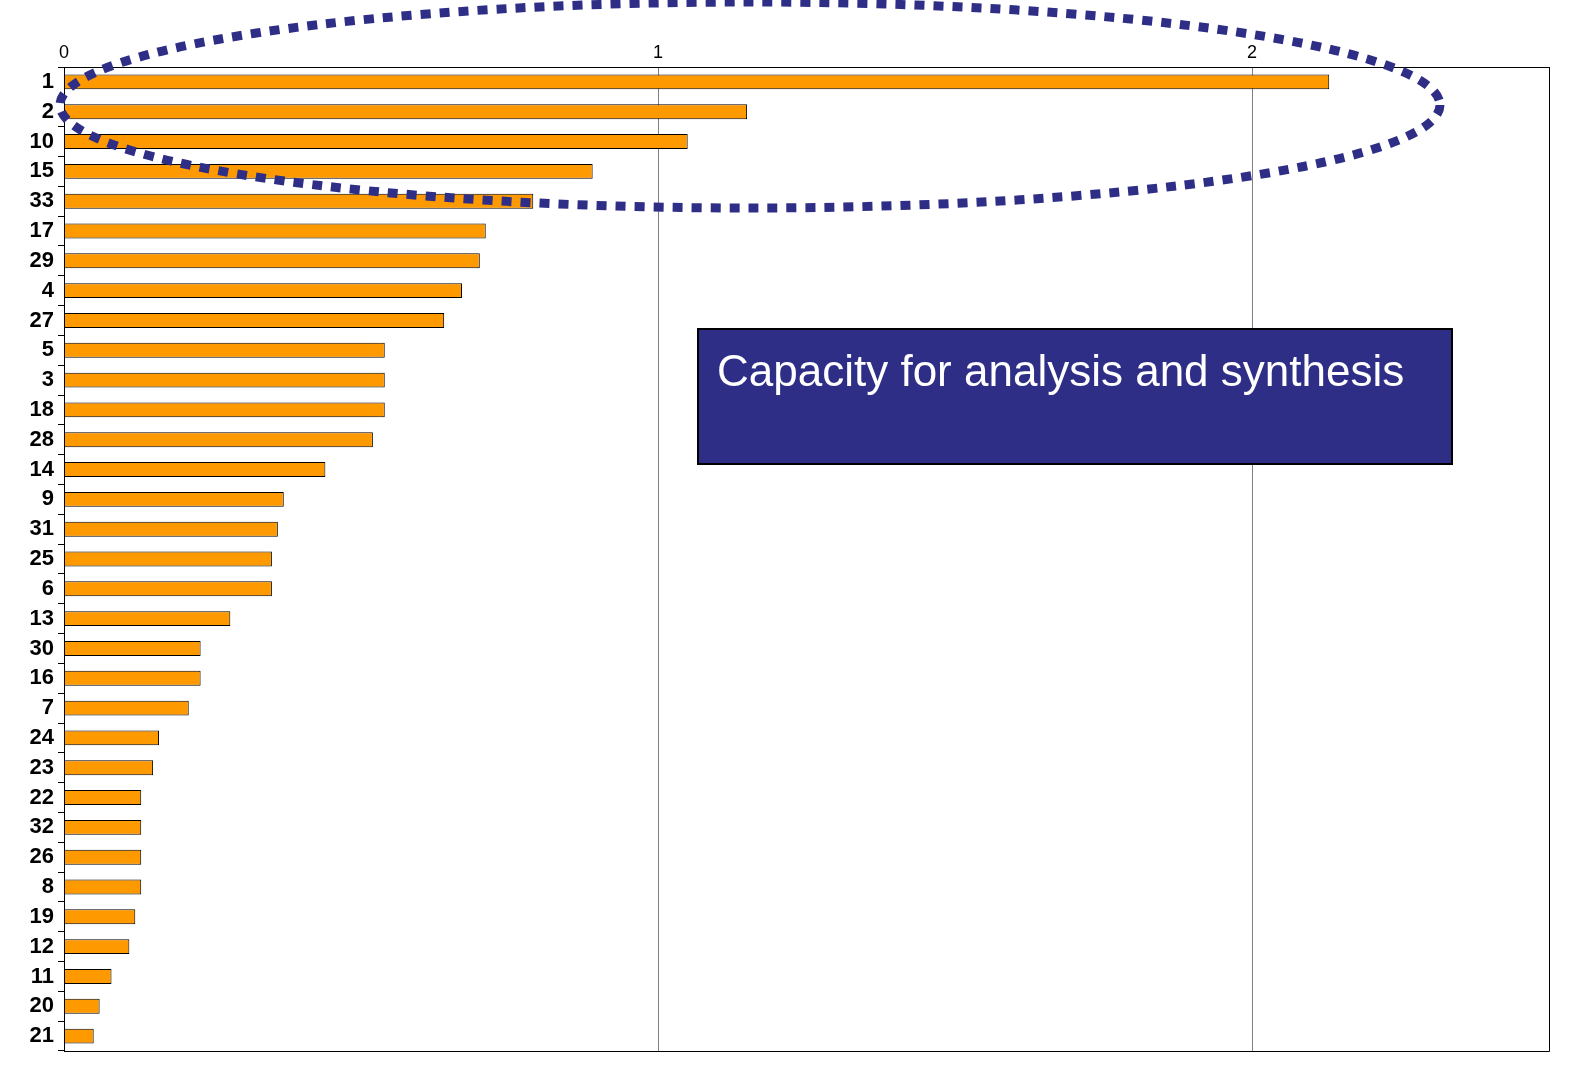  I want to click on y-tick-label: 9, so click(47, 498).